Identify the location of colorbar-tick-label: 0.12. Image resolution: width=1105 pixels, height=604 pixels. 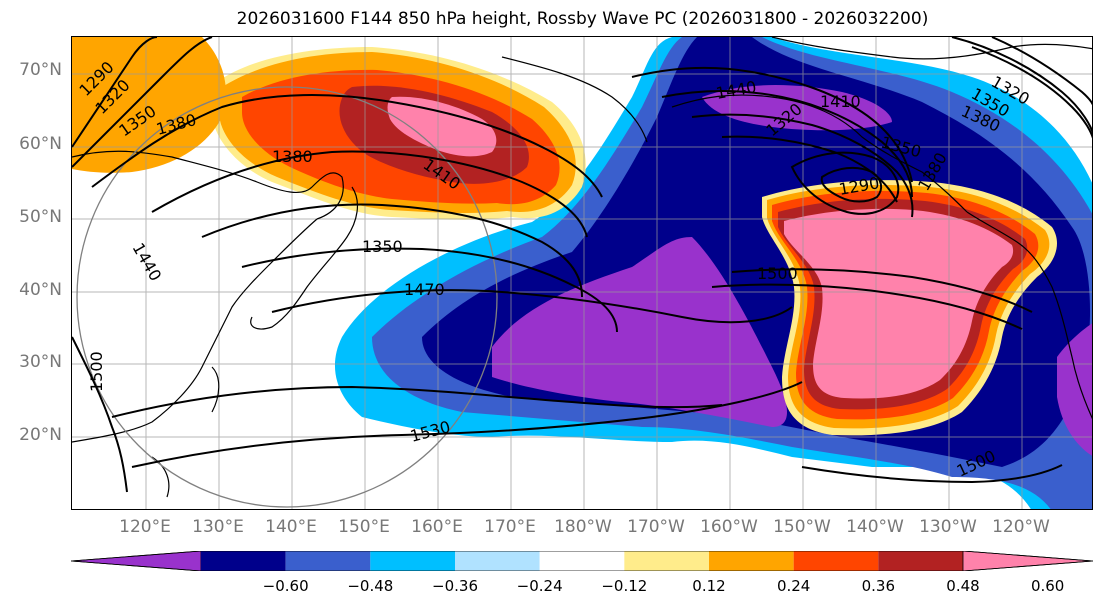
(709, 586).